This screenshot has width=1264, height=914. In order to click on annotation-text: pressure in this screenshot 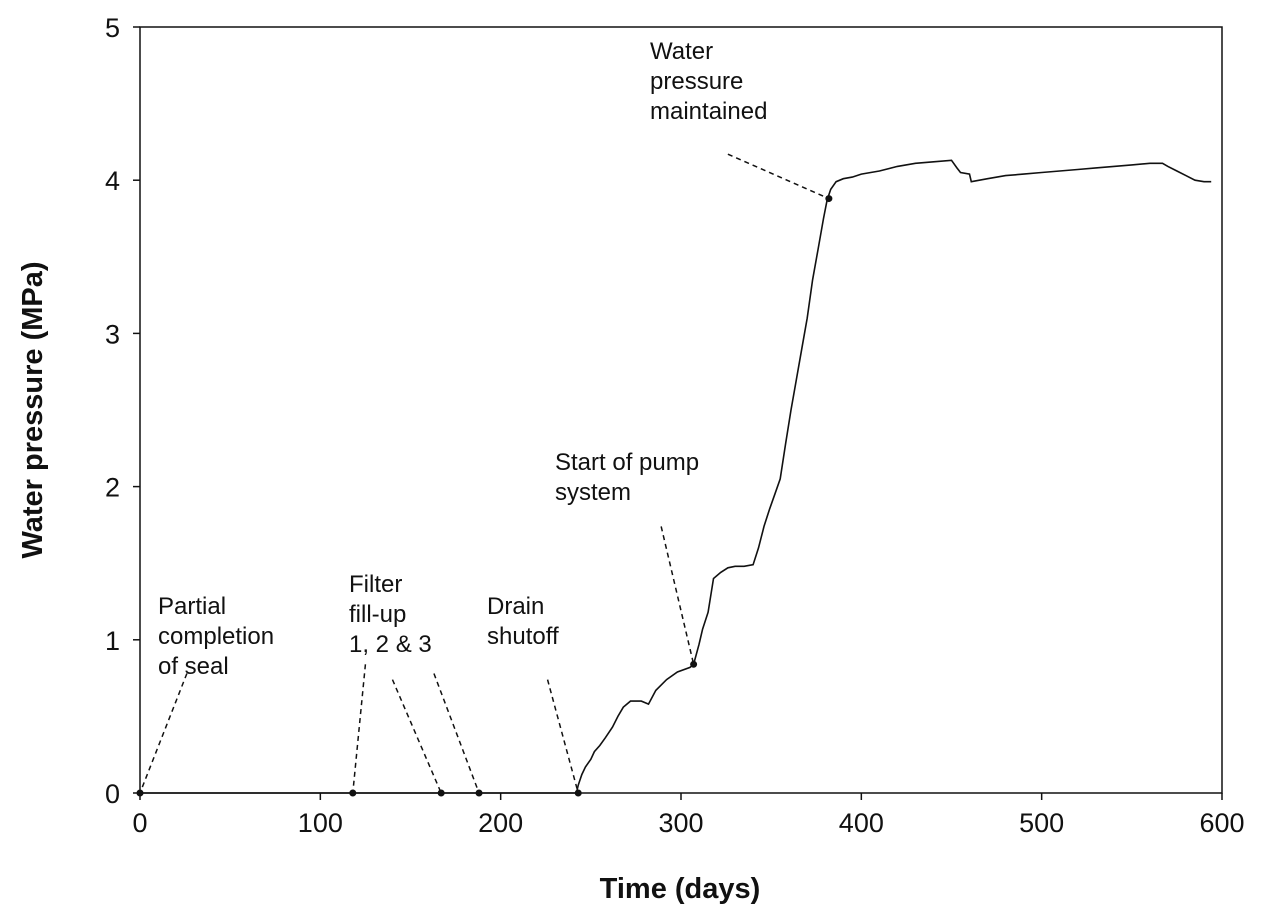, I will do `click(696, 81)`.